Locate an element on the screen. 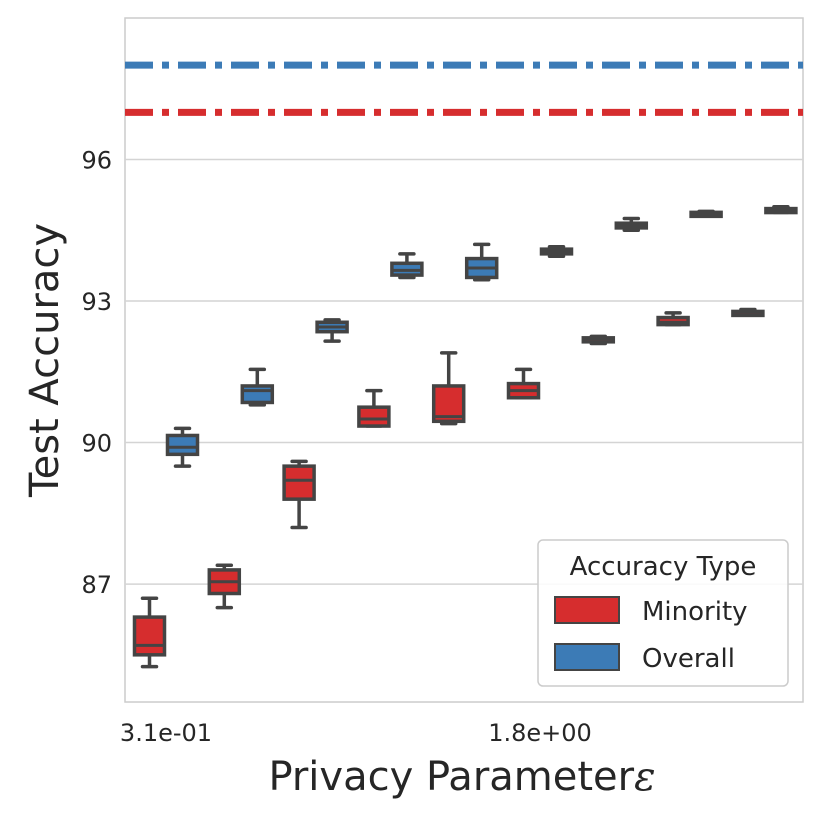 Image resolution: width=822 pixels, height=822 pixels. legend-label-overall: Overall is located at coordinates (688, 659).